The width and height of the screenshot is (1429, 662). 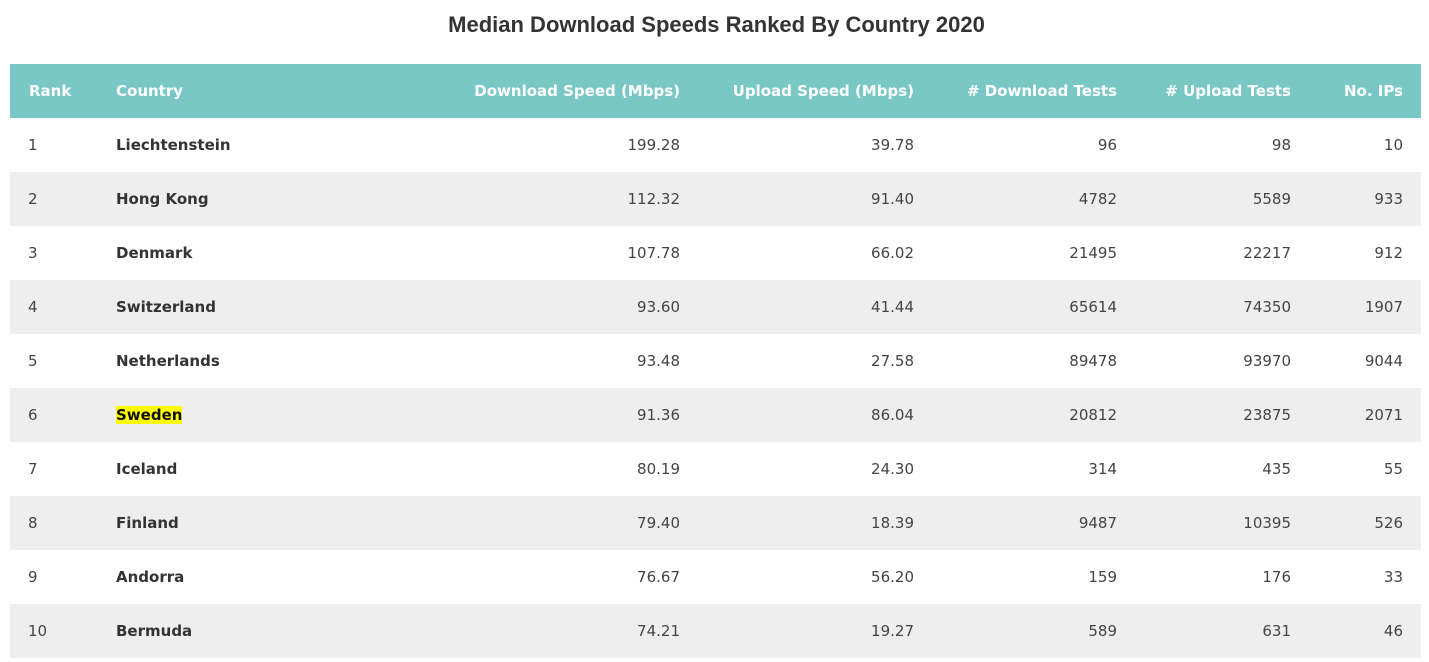 What do you see at coordinates (658, 361) in the screenshot?
I see `download-speed-cell: 93.48` at bounding box center [658, 361].